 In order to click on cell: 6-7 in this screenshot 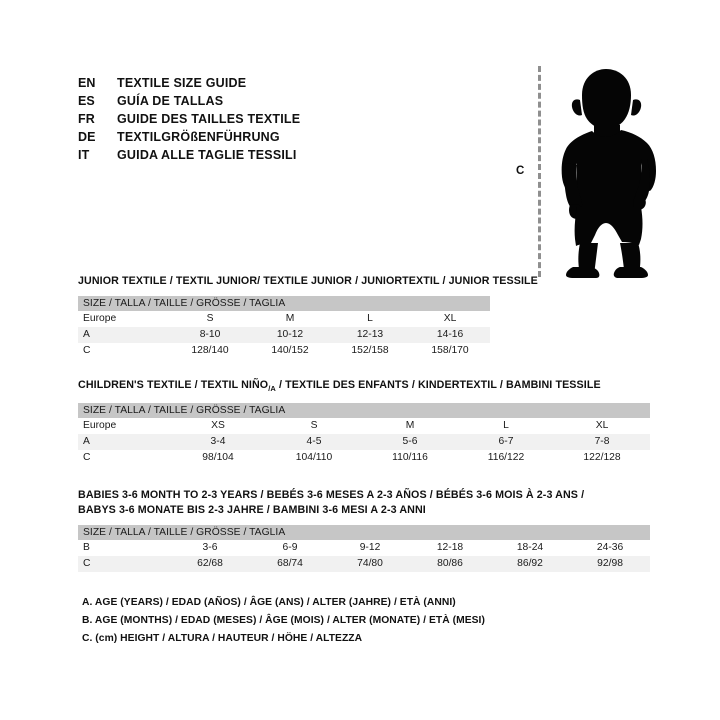, I will do `click(506, 442)`.